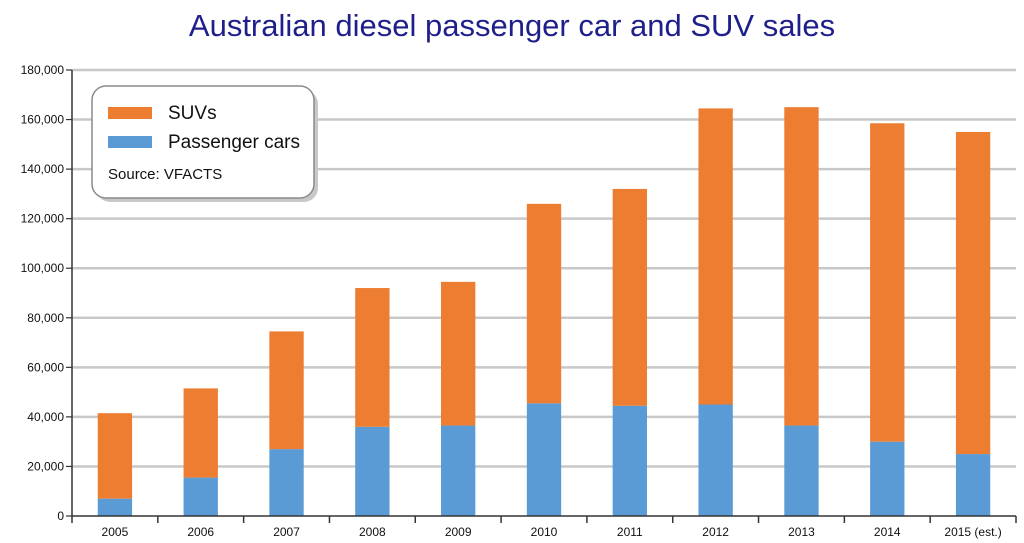  I want to click on x-tick-label: 2012, so click(715, 532).